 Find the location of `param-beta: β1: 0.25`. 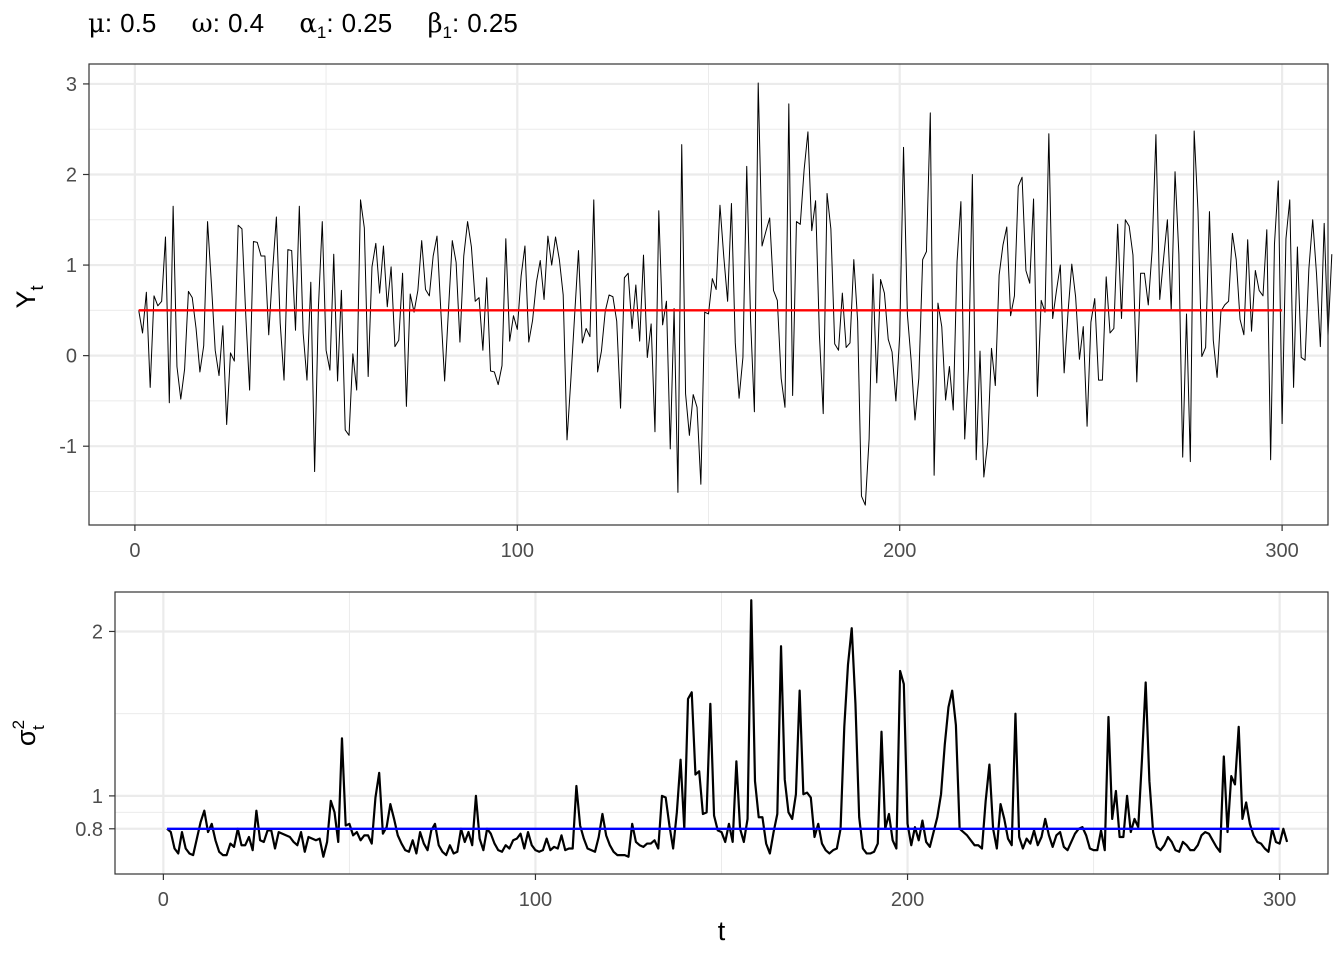

param-beta: β1: 0.25 is located at coordinates (472, 25).